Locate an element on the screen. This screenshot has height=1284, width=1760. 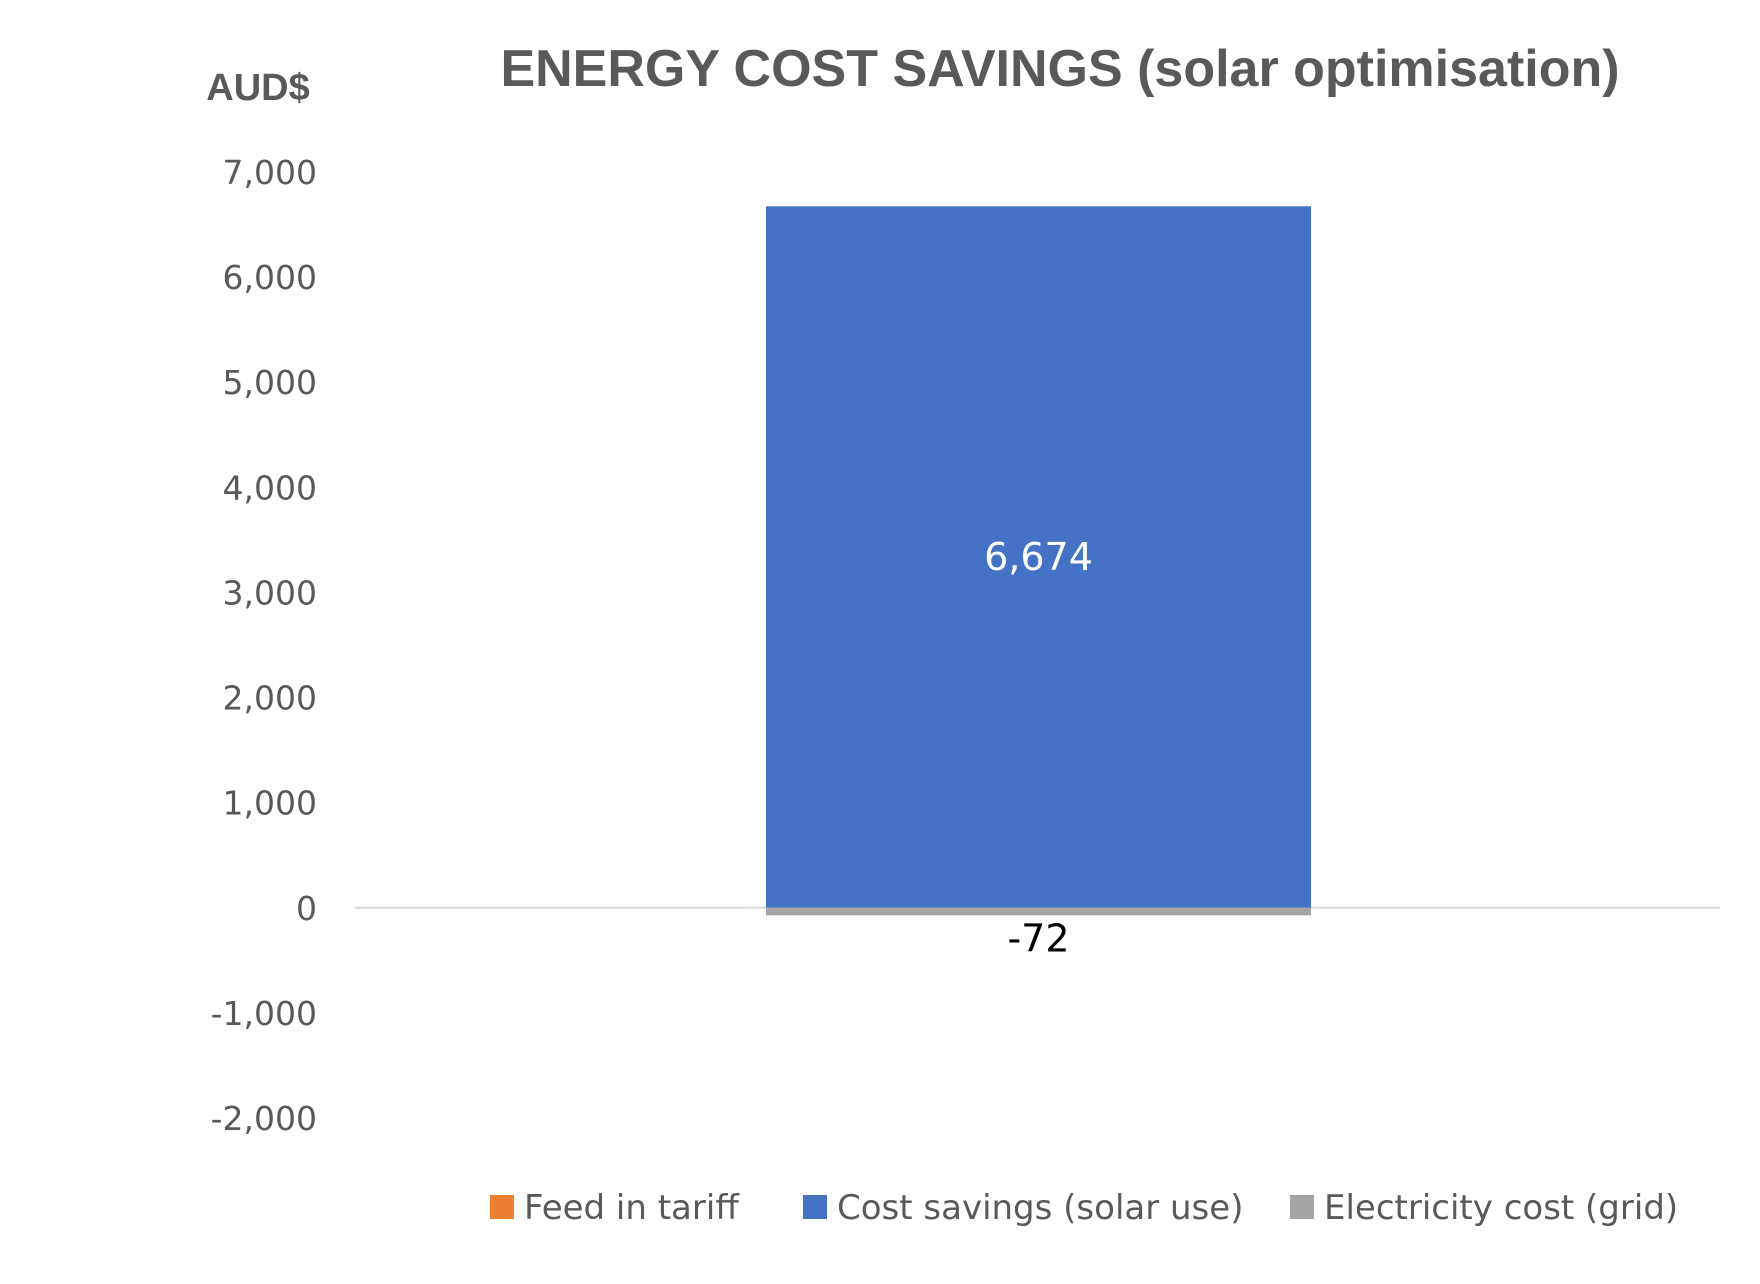
y-tick-label: -1,000 is located at coordinates (264, 1013).